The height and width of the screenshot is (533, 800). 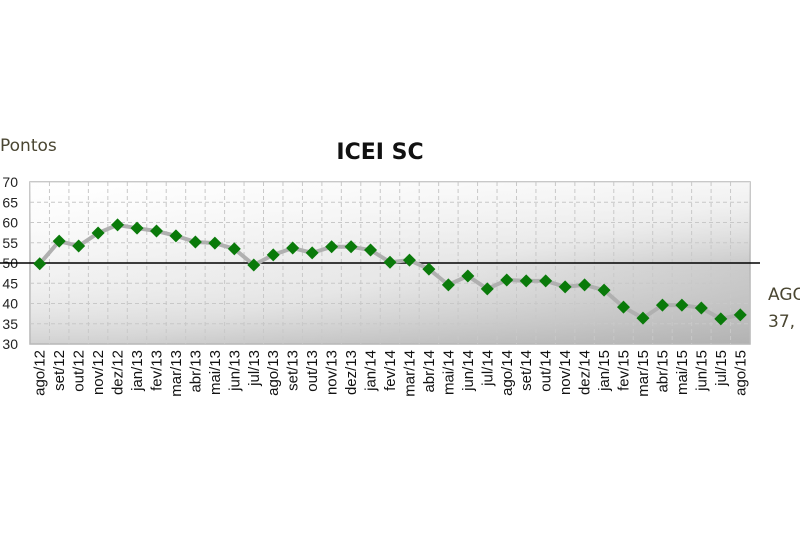 What do you see at coordinates (526, 370) in the screenshot?
I see `x-tick-label: set/14` at bounding box center [526, 370].